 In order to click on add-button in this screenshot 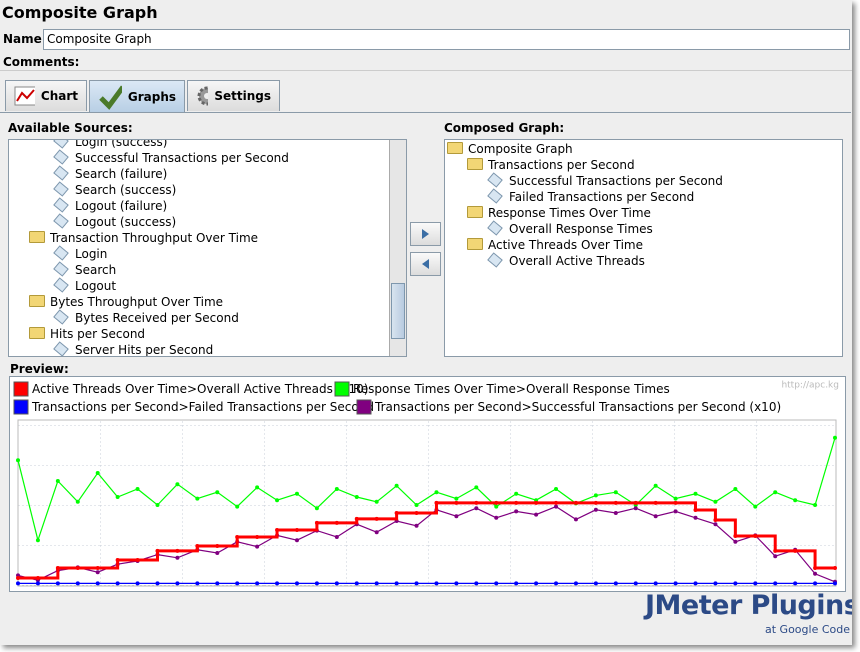, I will do `click(425, 234)`.